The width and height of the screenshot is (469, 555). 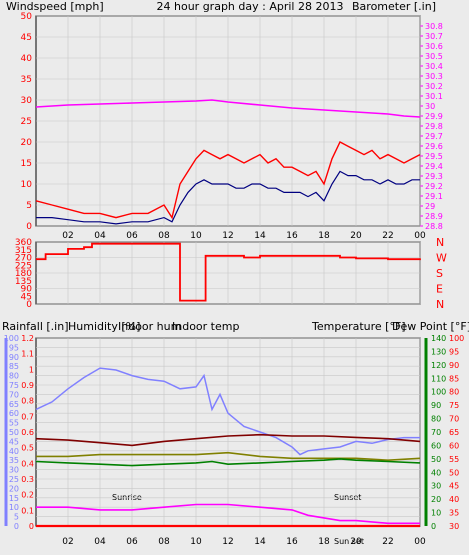 I want to click on sunset-axis-label: Sun set, so click(x=349, y=541).